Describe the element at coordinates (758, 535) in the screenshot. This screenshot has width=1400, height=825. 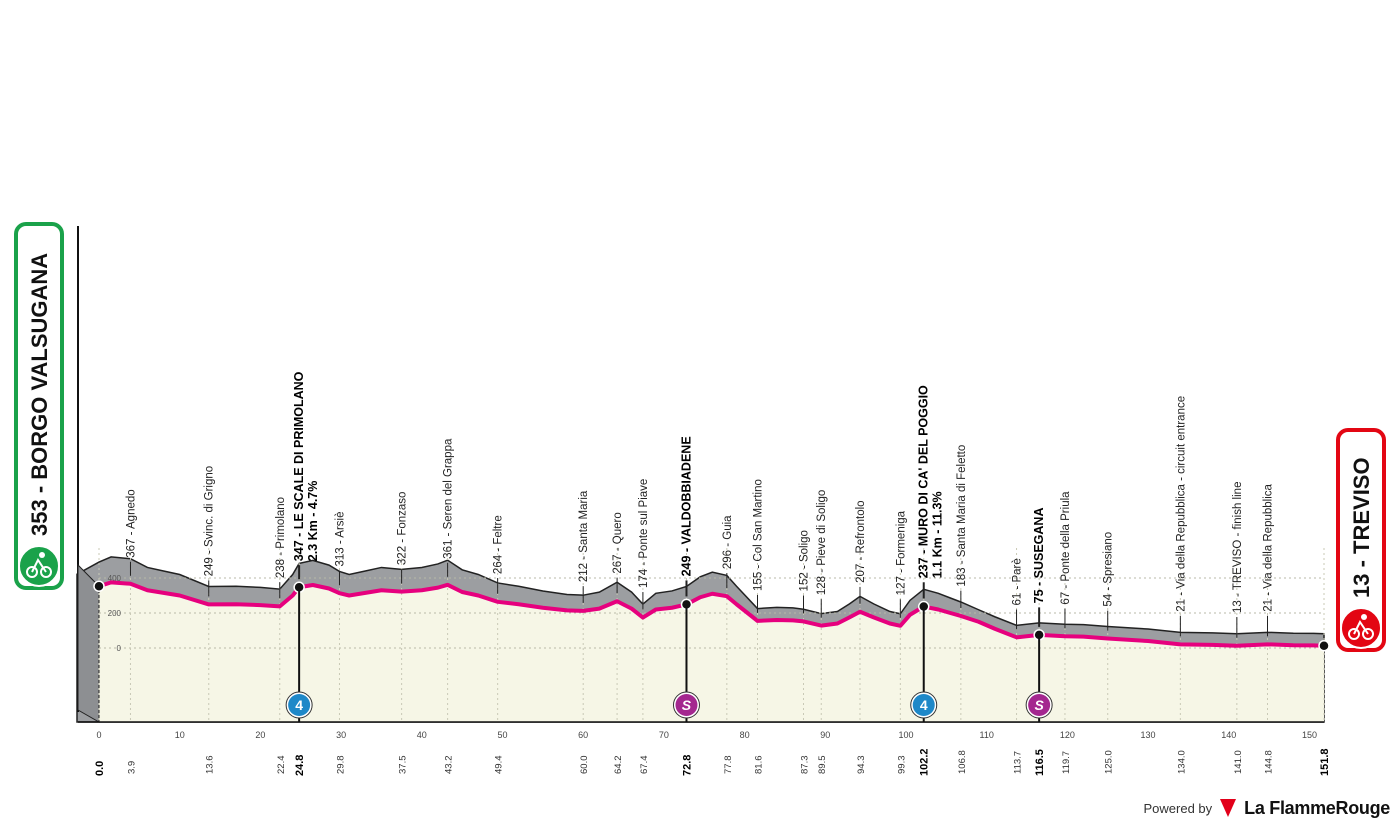
I see `waypoint-label: 155 - Col San Martino` at that location.